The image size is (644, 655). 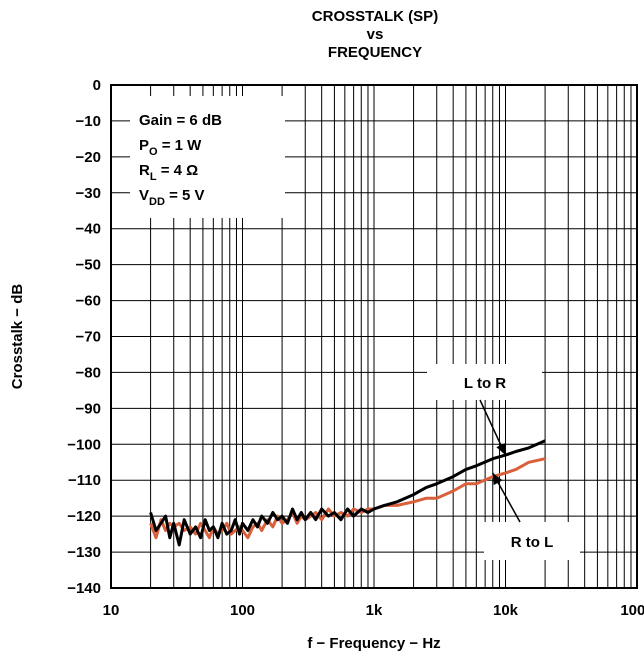 What do you see at coordinates (88, 121) in the screenshot?
I see `y-tick-label: −10` at bounding box center [88, 121].